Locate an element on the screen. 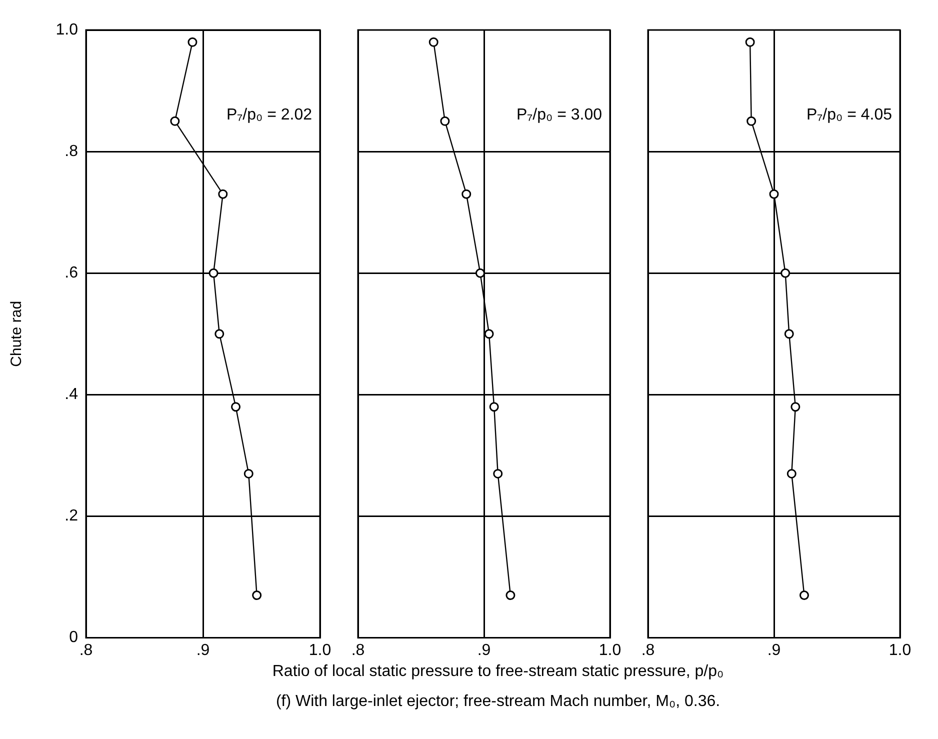 The height and width of the screenshot is (739, 938). y-tick-label: .8 is located at coordinates (71, 151).